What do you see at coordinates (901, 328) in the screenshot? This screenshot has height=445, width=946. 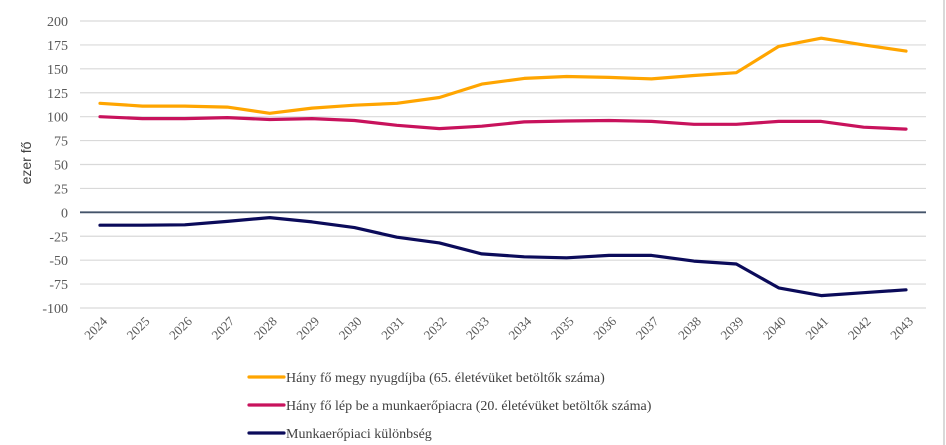 I see `x-tick-label: 2043` at bounding box center [901, 328].